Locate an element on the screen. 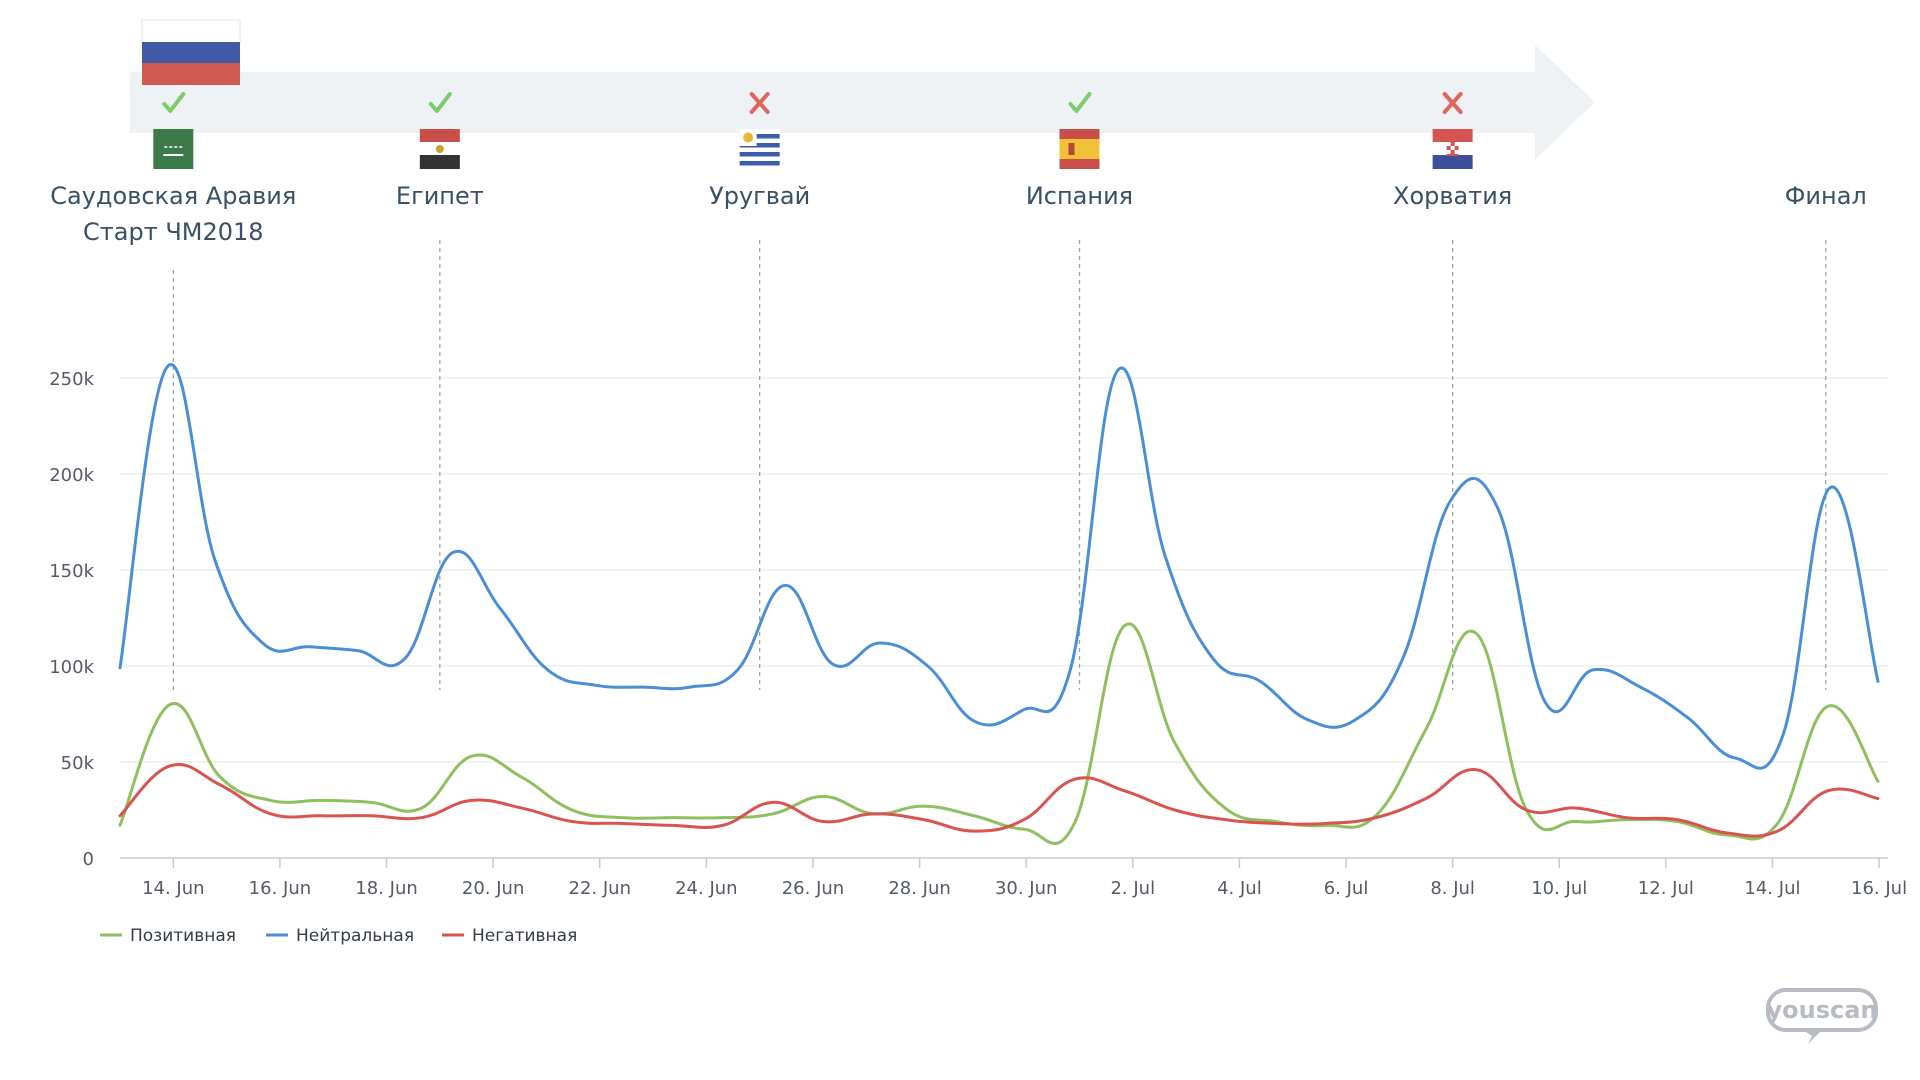 This screenshot has height=1080, width=1920. saudi-arabia-flag is located at coordinates (173, 149).